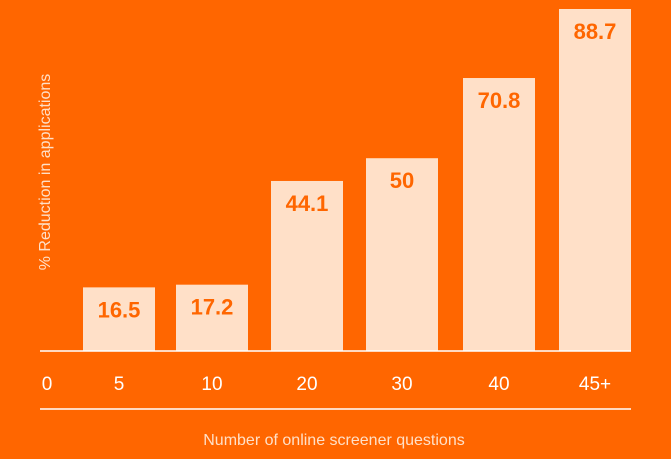  Describe the element at coordinates (47, 384) in the screenshot. I see `x-tick-origin: 0` at that location.